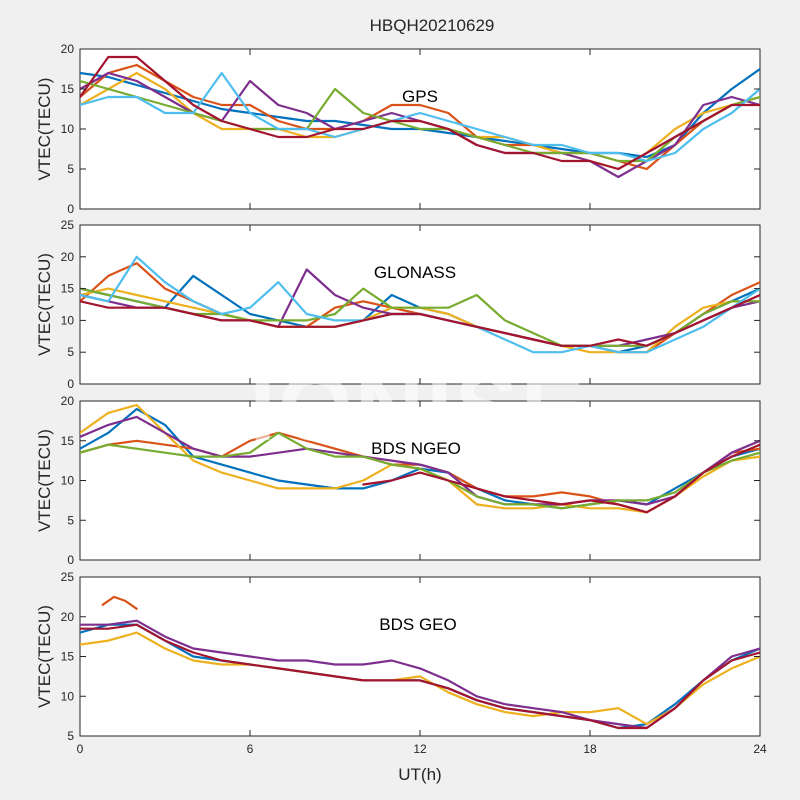 The height and width of the screenshot is (800, 800). Describe the element at coordinates (250, 749) in the screenshot. I see `x-tick-label: 6` at that location.